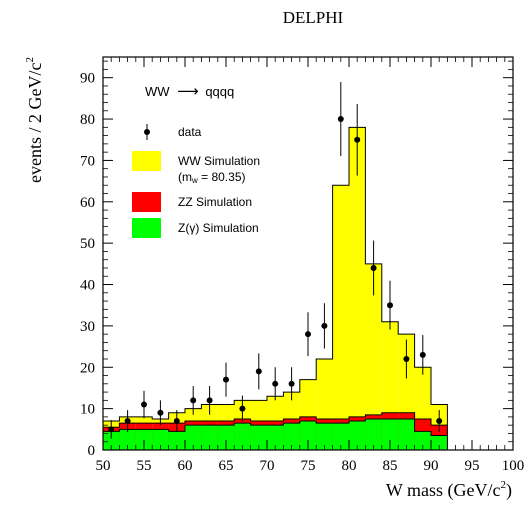  What do you see at coordinates (103, 466) in the screenshot?
I see `x-tick-label: 50` at bounding box center [103, 466].